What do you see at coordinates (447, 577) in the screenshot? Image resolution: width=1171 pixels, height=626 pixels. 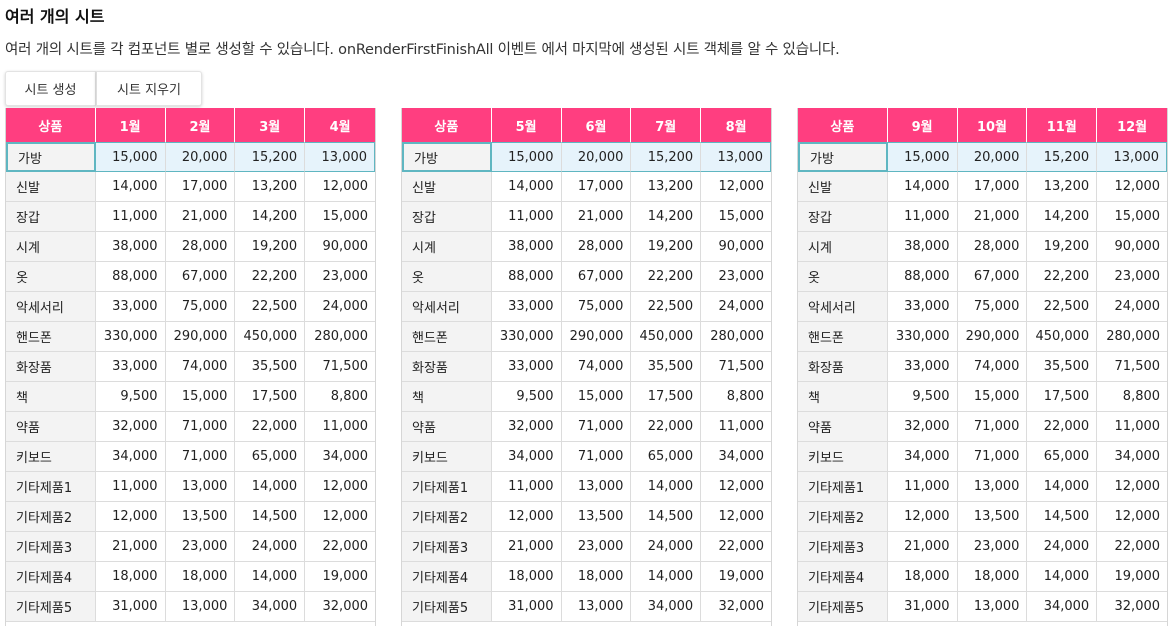 I see `product-name-cell: 기타제품4` at bounding box center [447, 577].